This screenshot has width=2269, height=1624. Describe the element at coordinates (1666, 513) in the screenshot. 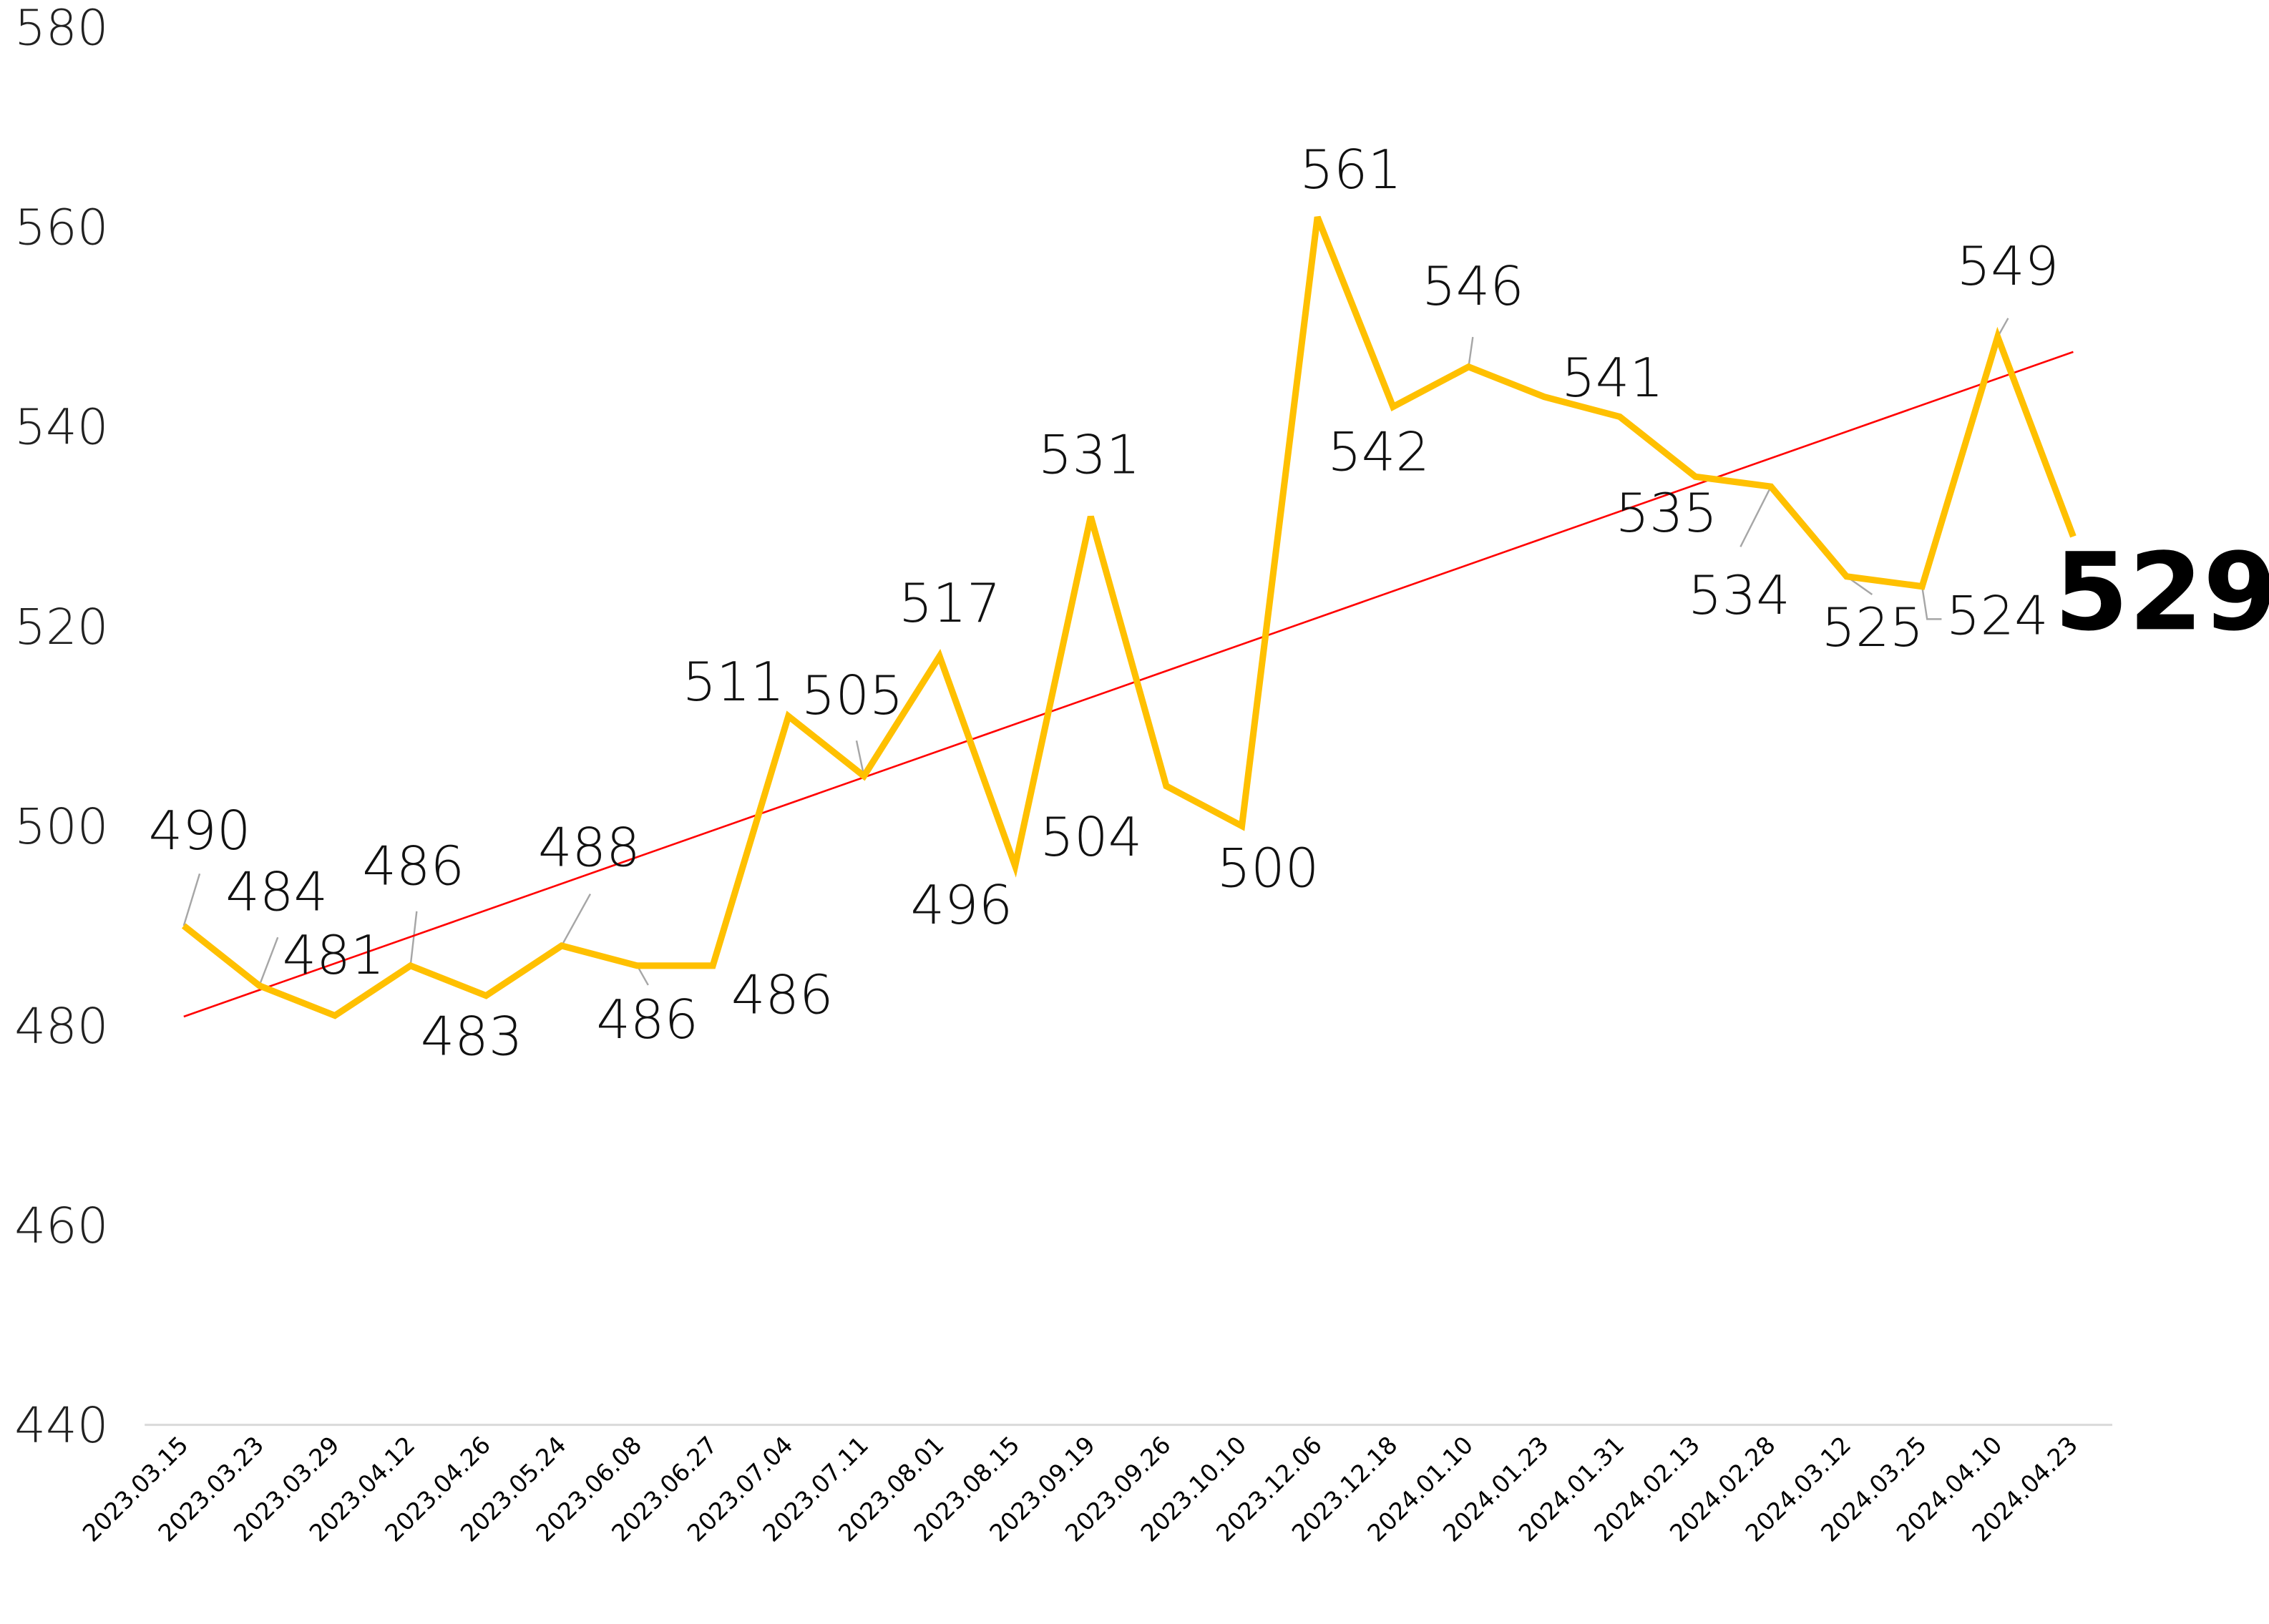

I see `data-label: 535` at that location.